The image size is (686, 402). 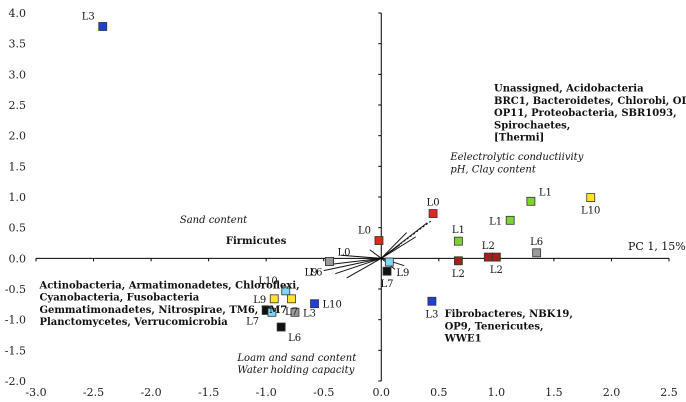 I want to click on y-tick-label: 2.0, so click(x=18, y=136).